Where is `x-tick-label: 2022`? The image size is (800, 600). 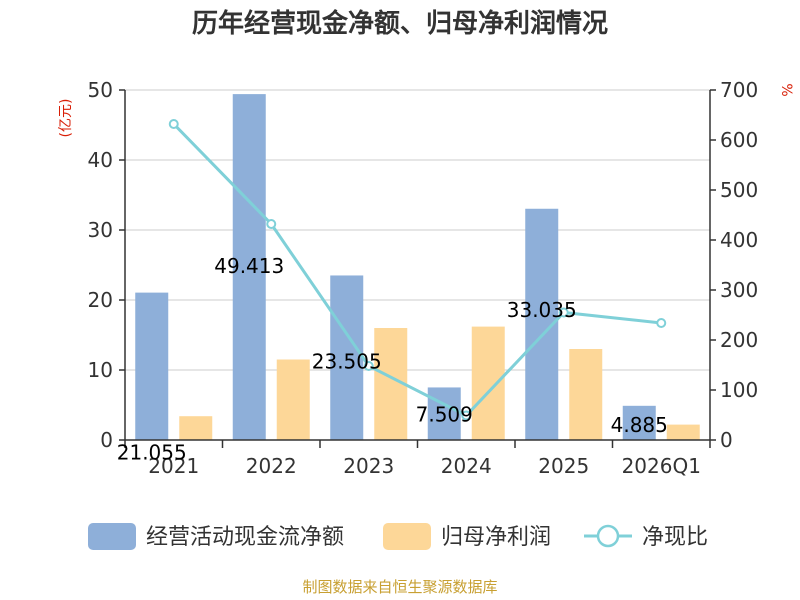
x-tick-label: 2022 is located at coordinates (271, 466).